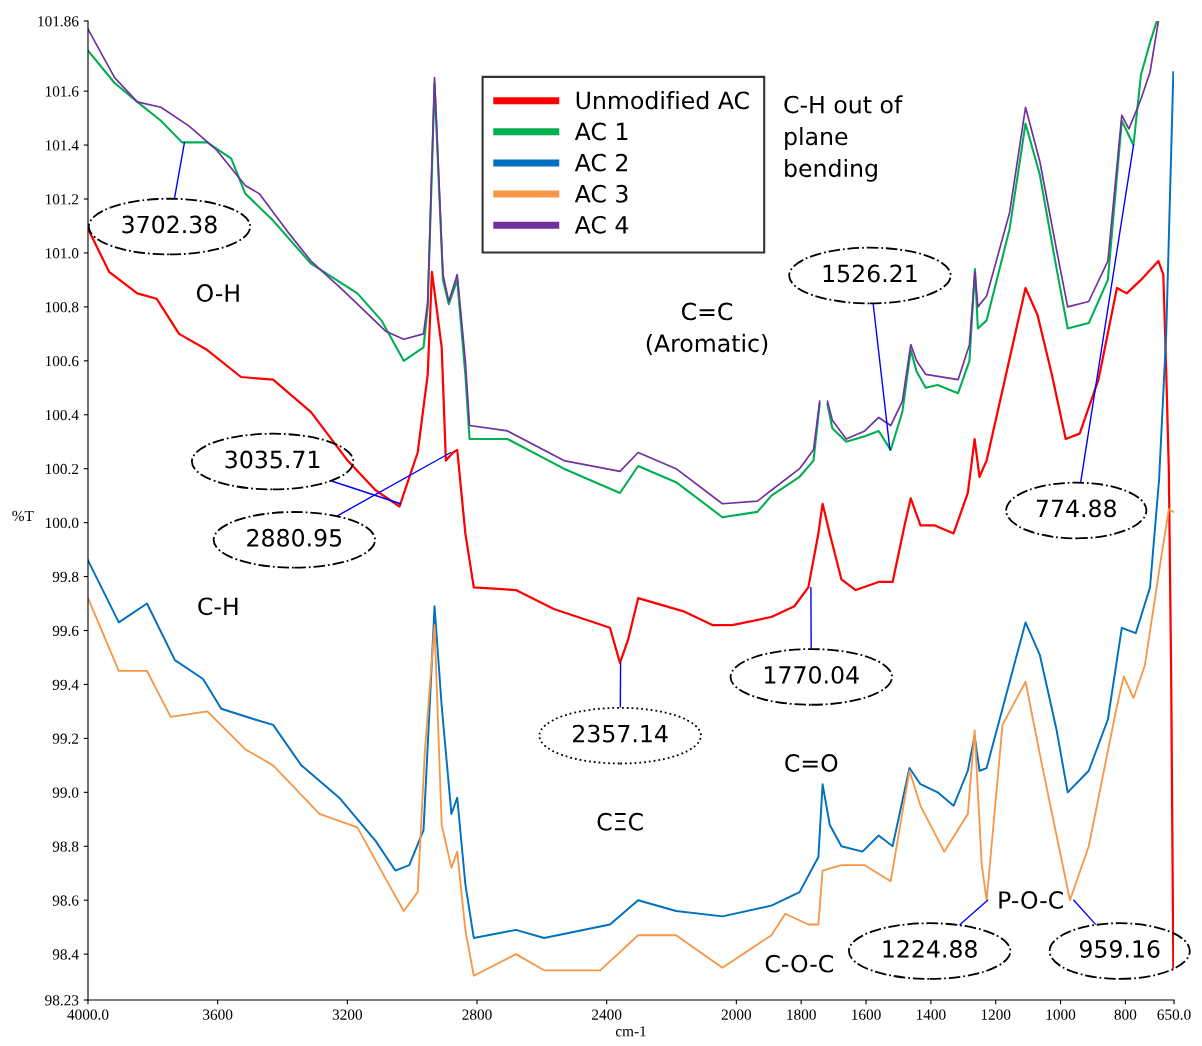 This screenshot has width=1202, height=1046. I want to click on y-tick-label: 100.0, so click(62, 523).